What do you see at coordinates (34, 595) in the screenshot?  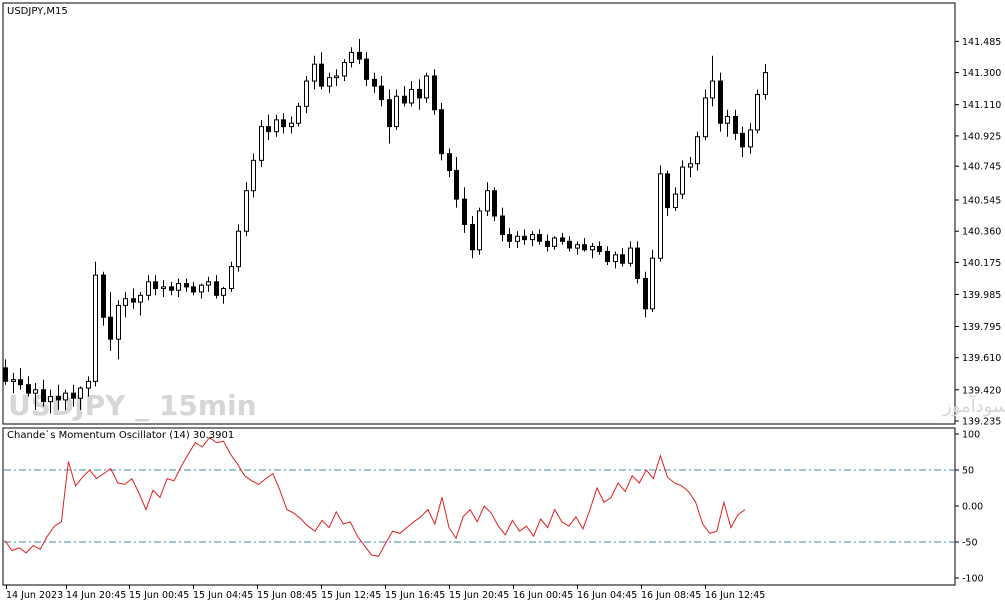 I see `time-tick-label: 14 Jun 2023` at bounding box center [34, 595].